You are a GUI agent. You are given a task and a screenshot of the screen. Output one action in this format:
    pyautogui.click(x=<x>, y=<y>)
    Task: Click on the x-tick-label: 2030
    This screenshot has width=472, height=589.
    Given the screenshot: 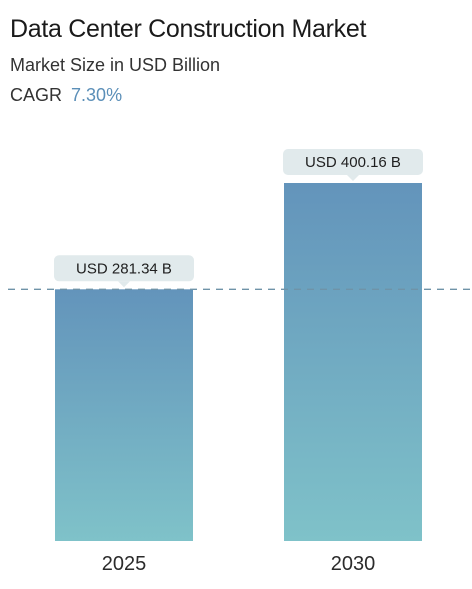 What is the action you would take?
    pyautogui.click(x=353, y=564)
    